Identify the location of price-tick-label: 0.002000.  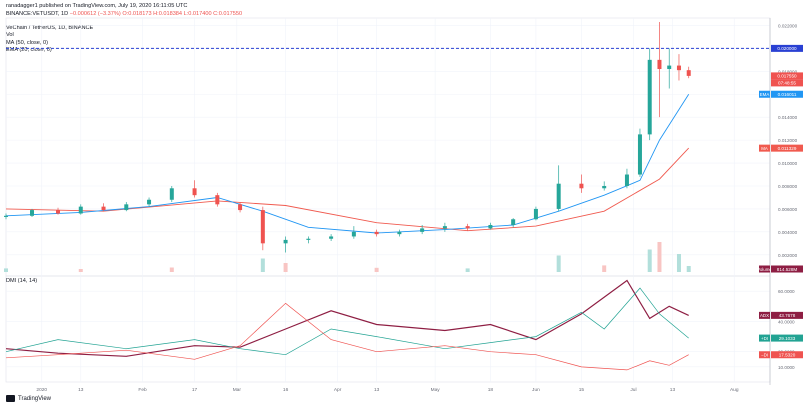
(788, 255).